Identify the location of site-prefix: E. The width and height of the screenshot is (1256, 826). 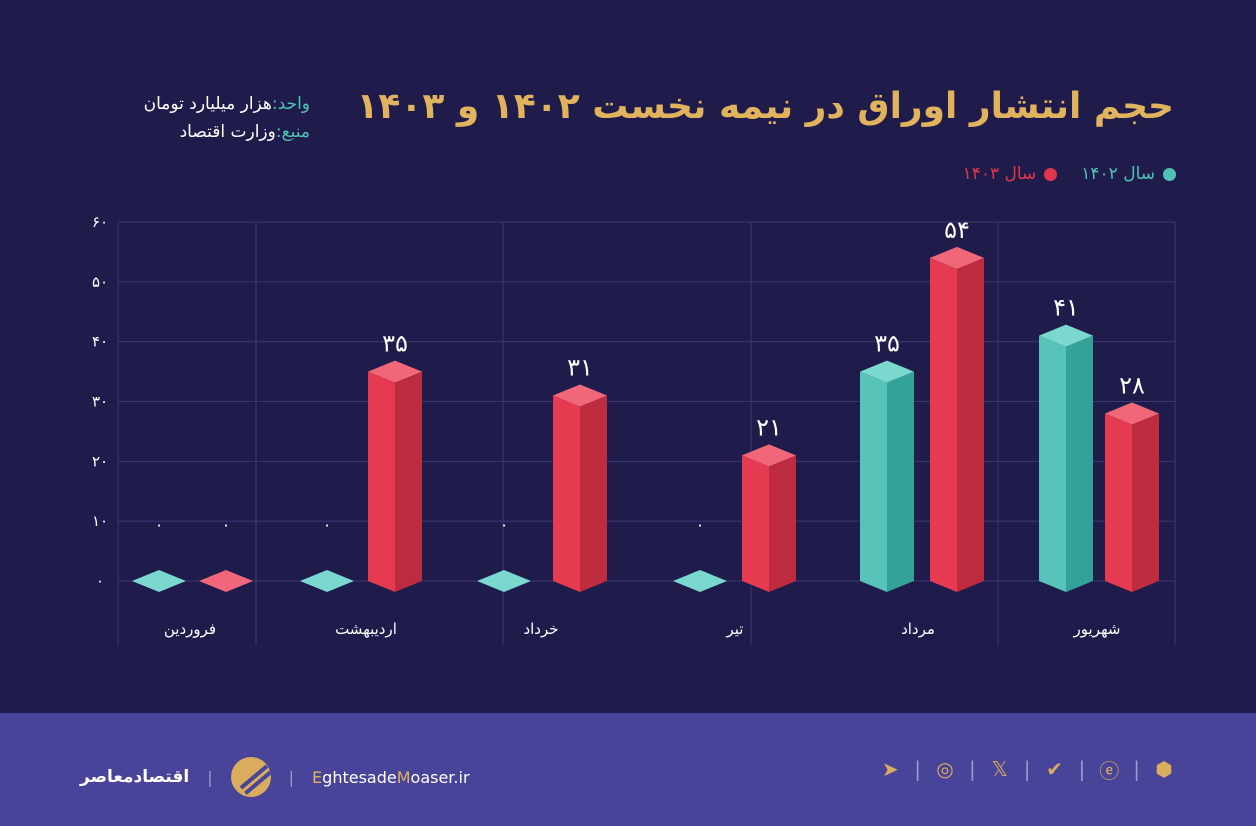
(317, 777).